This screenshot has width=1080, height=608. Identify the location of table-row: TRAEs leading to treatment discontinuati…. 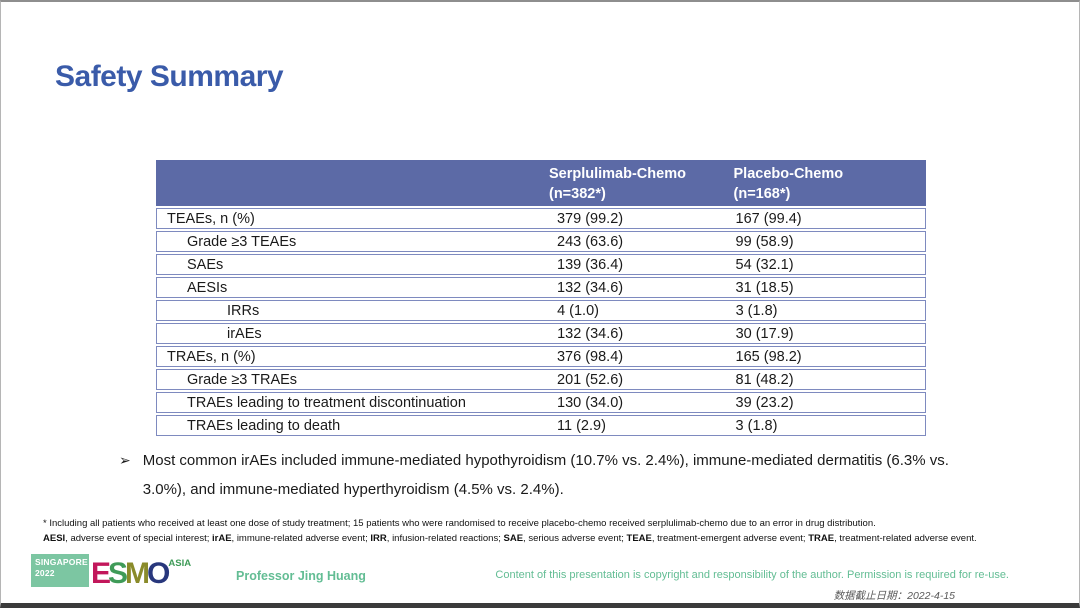
(541, 402).